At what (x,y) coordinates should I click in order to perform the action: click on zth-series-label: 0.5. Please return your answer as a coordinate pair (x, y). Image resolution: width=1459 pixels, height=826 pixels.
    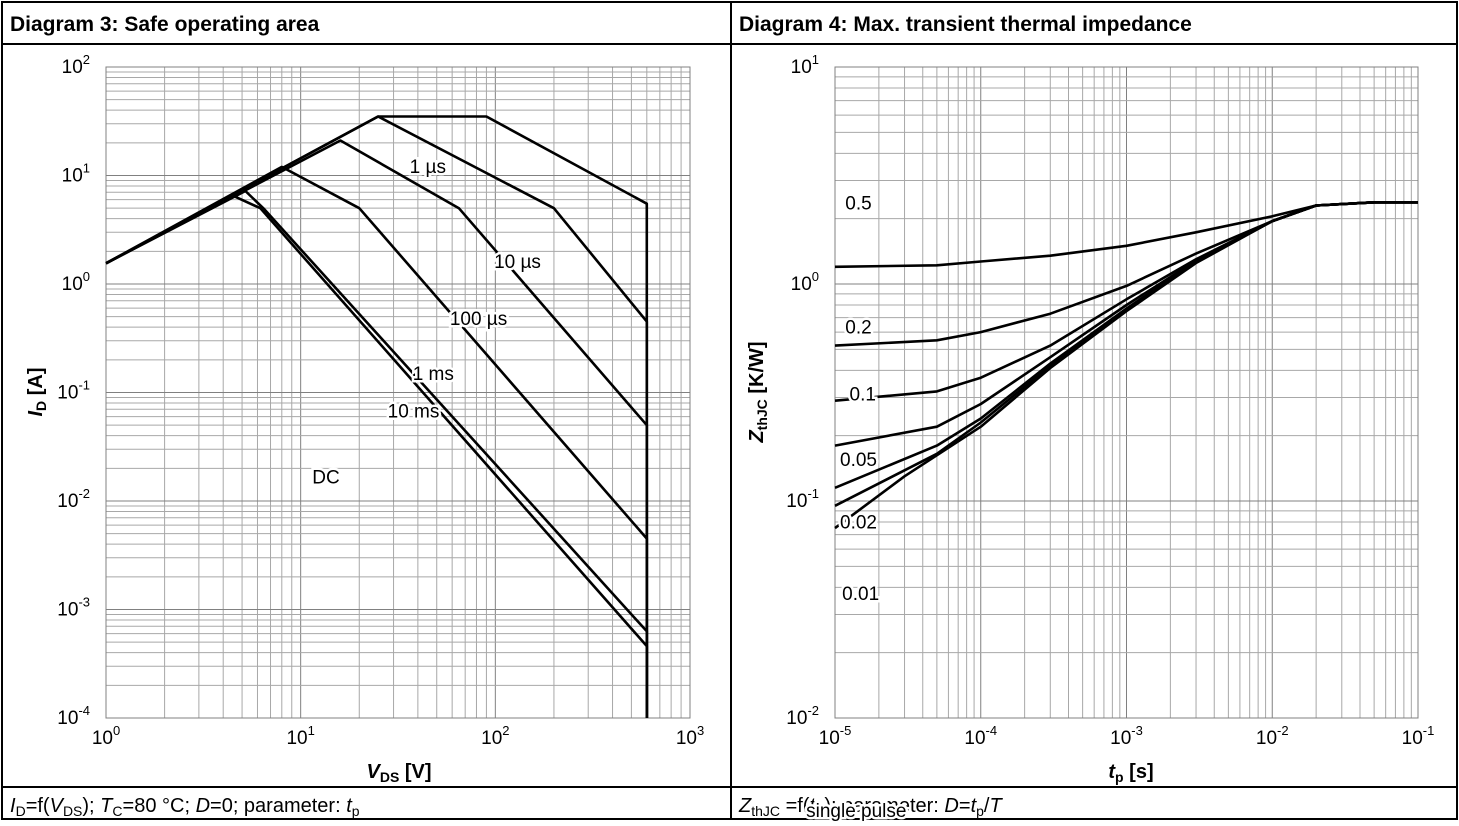
    Looking at the image, I should click on (858, 204).